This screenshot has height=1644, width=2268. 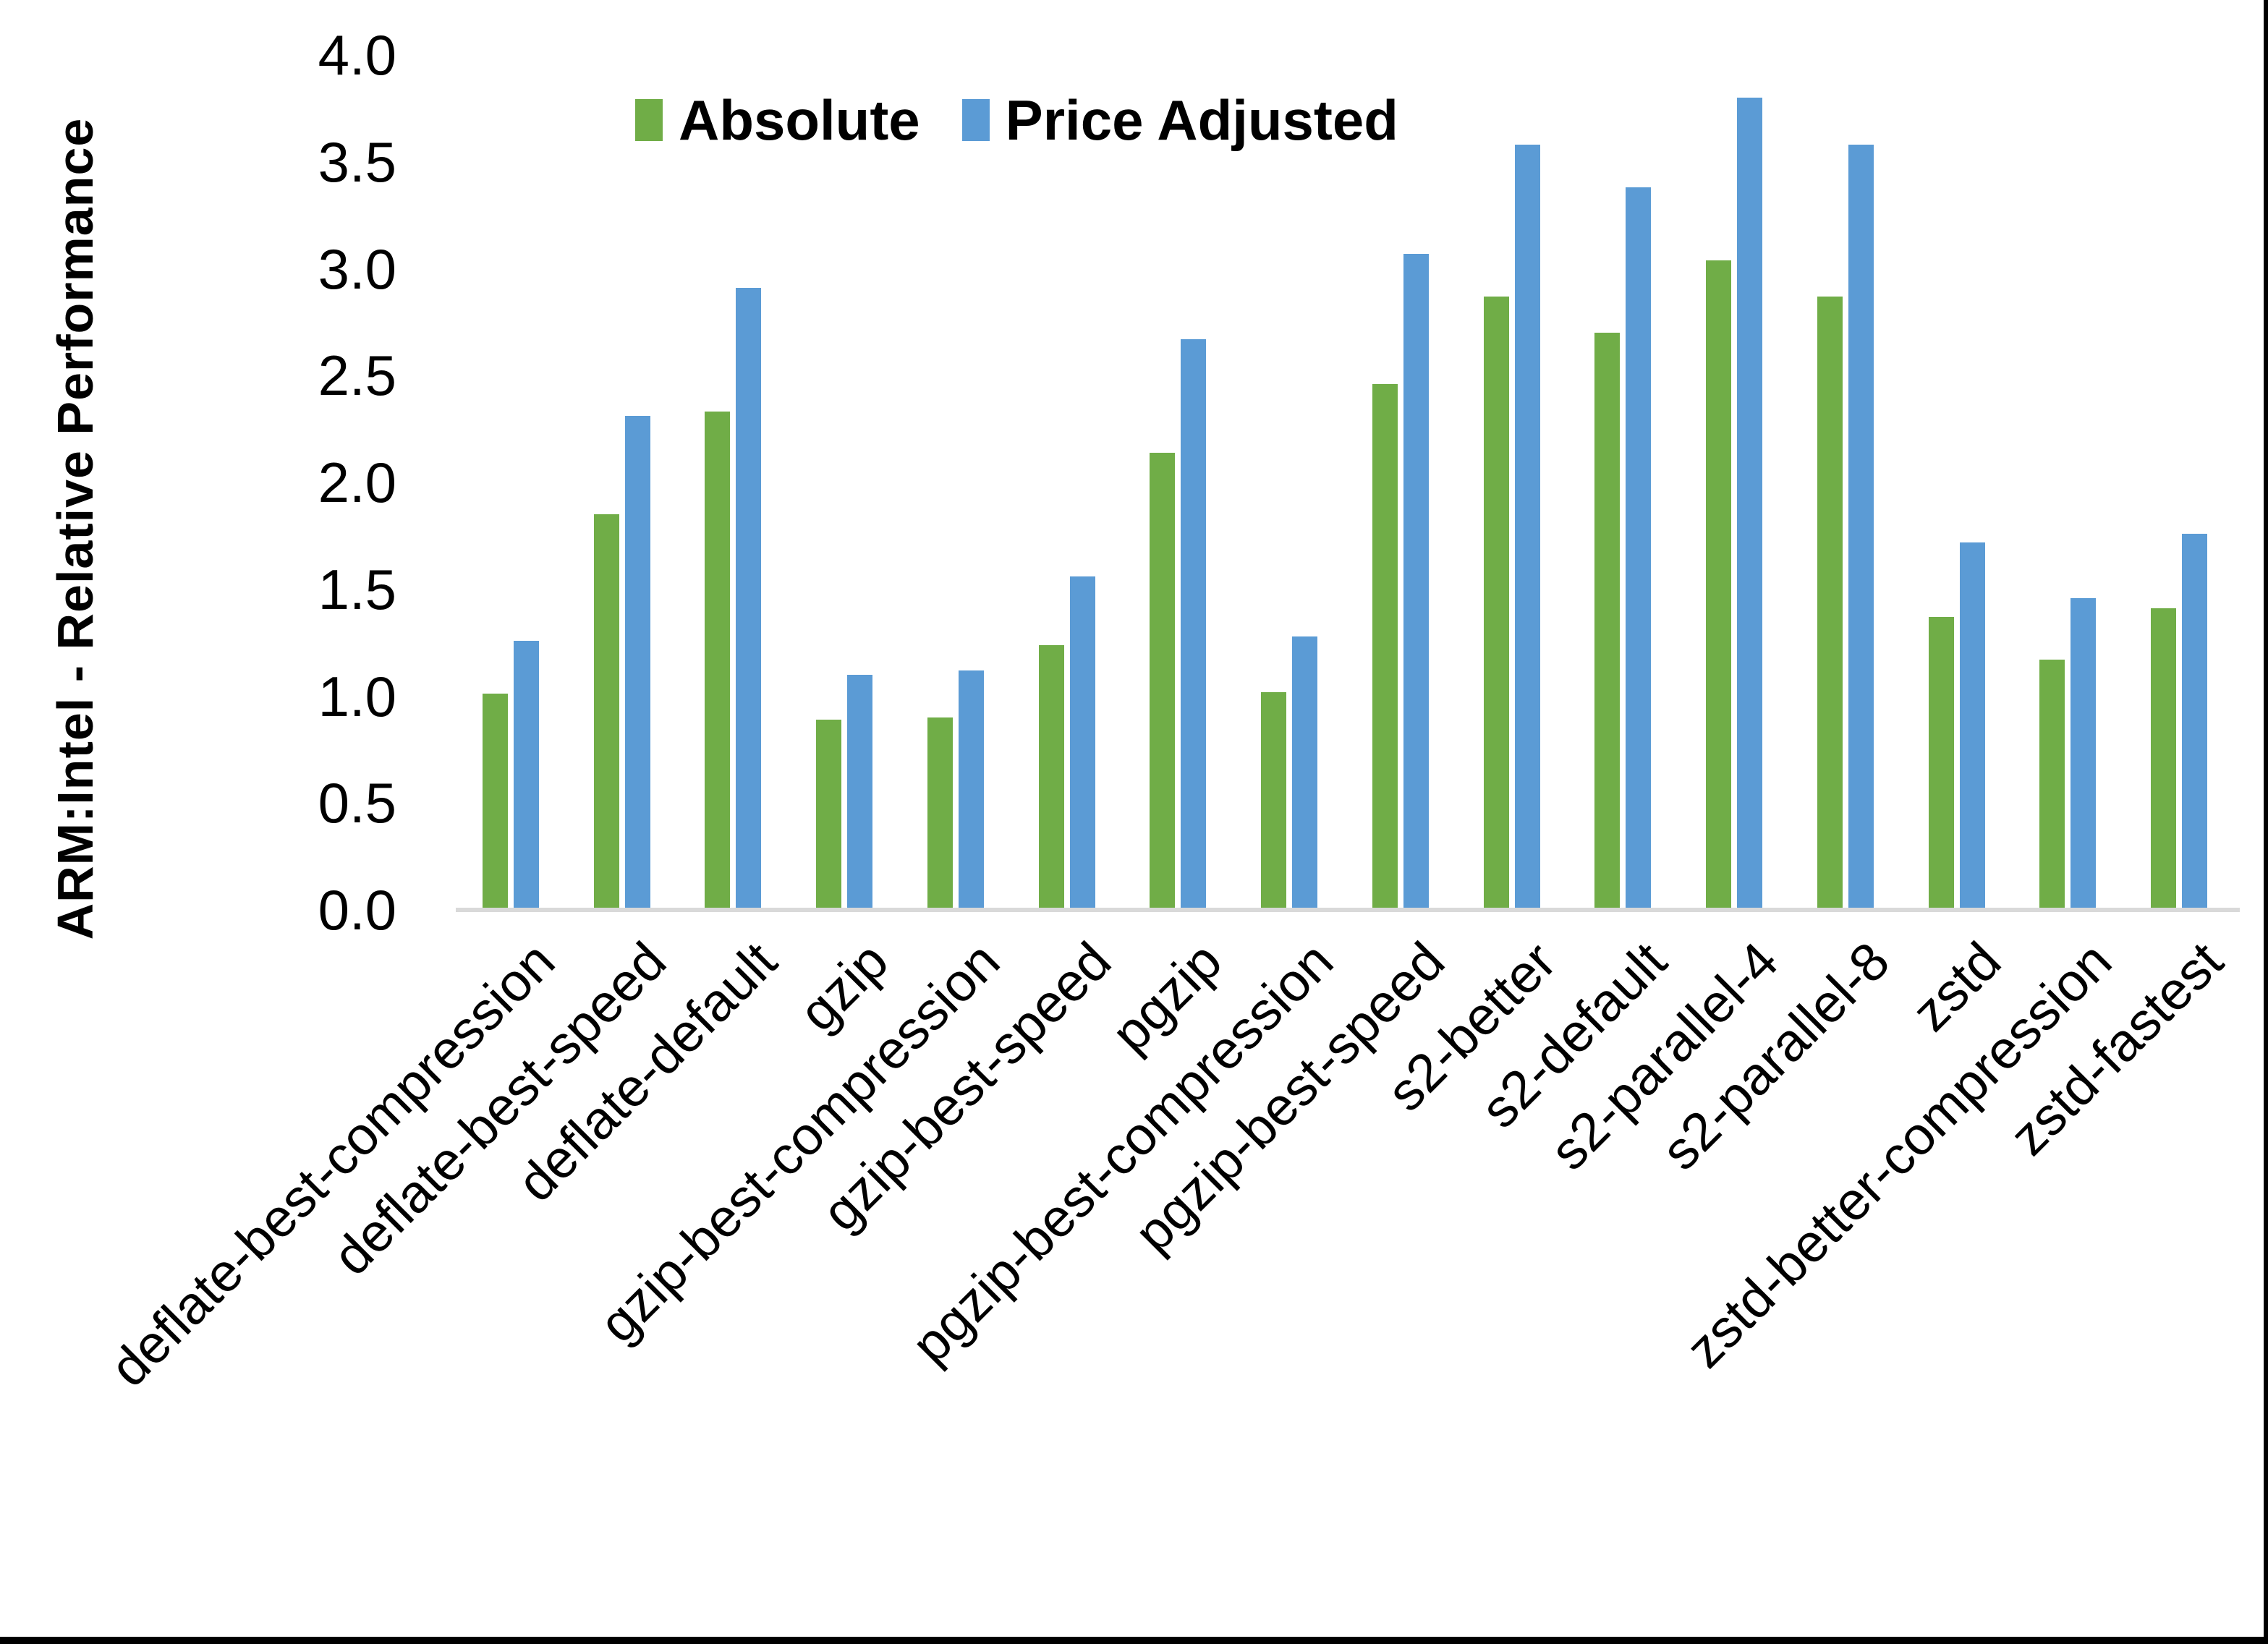 What do you see at coordinates (1527, 526) in the screenshot?
I see `bar-price-adjusted-s2-better` at bounding box center [1527, 526].